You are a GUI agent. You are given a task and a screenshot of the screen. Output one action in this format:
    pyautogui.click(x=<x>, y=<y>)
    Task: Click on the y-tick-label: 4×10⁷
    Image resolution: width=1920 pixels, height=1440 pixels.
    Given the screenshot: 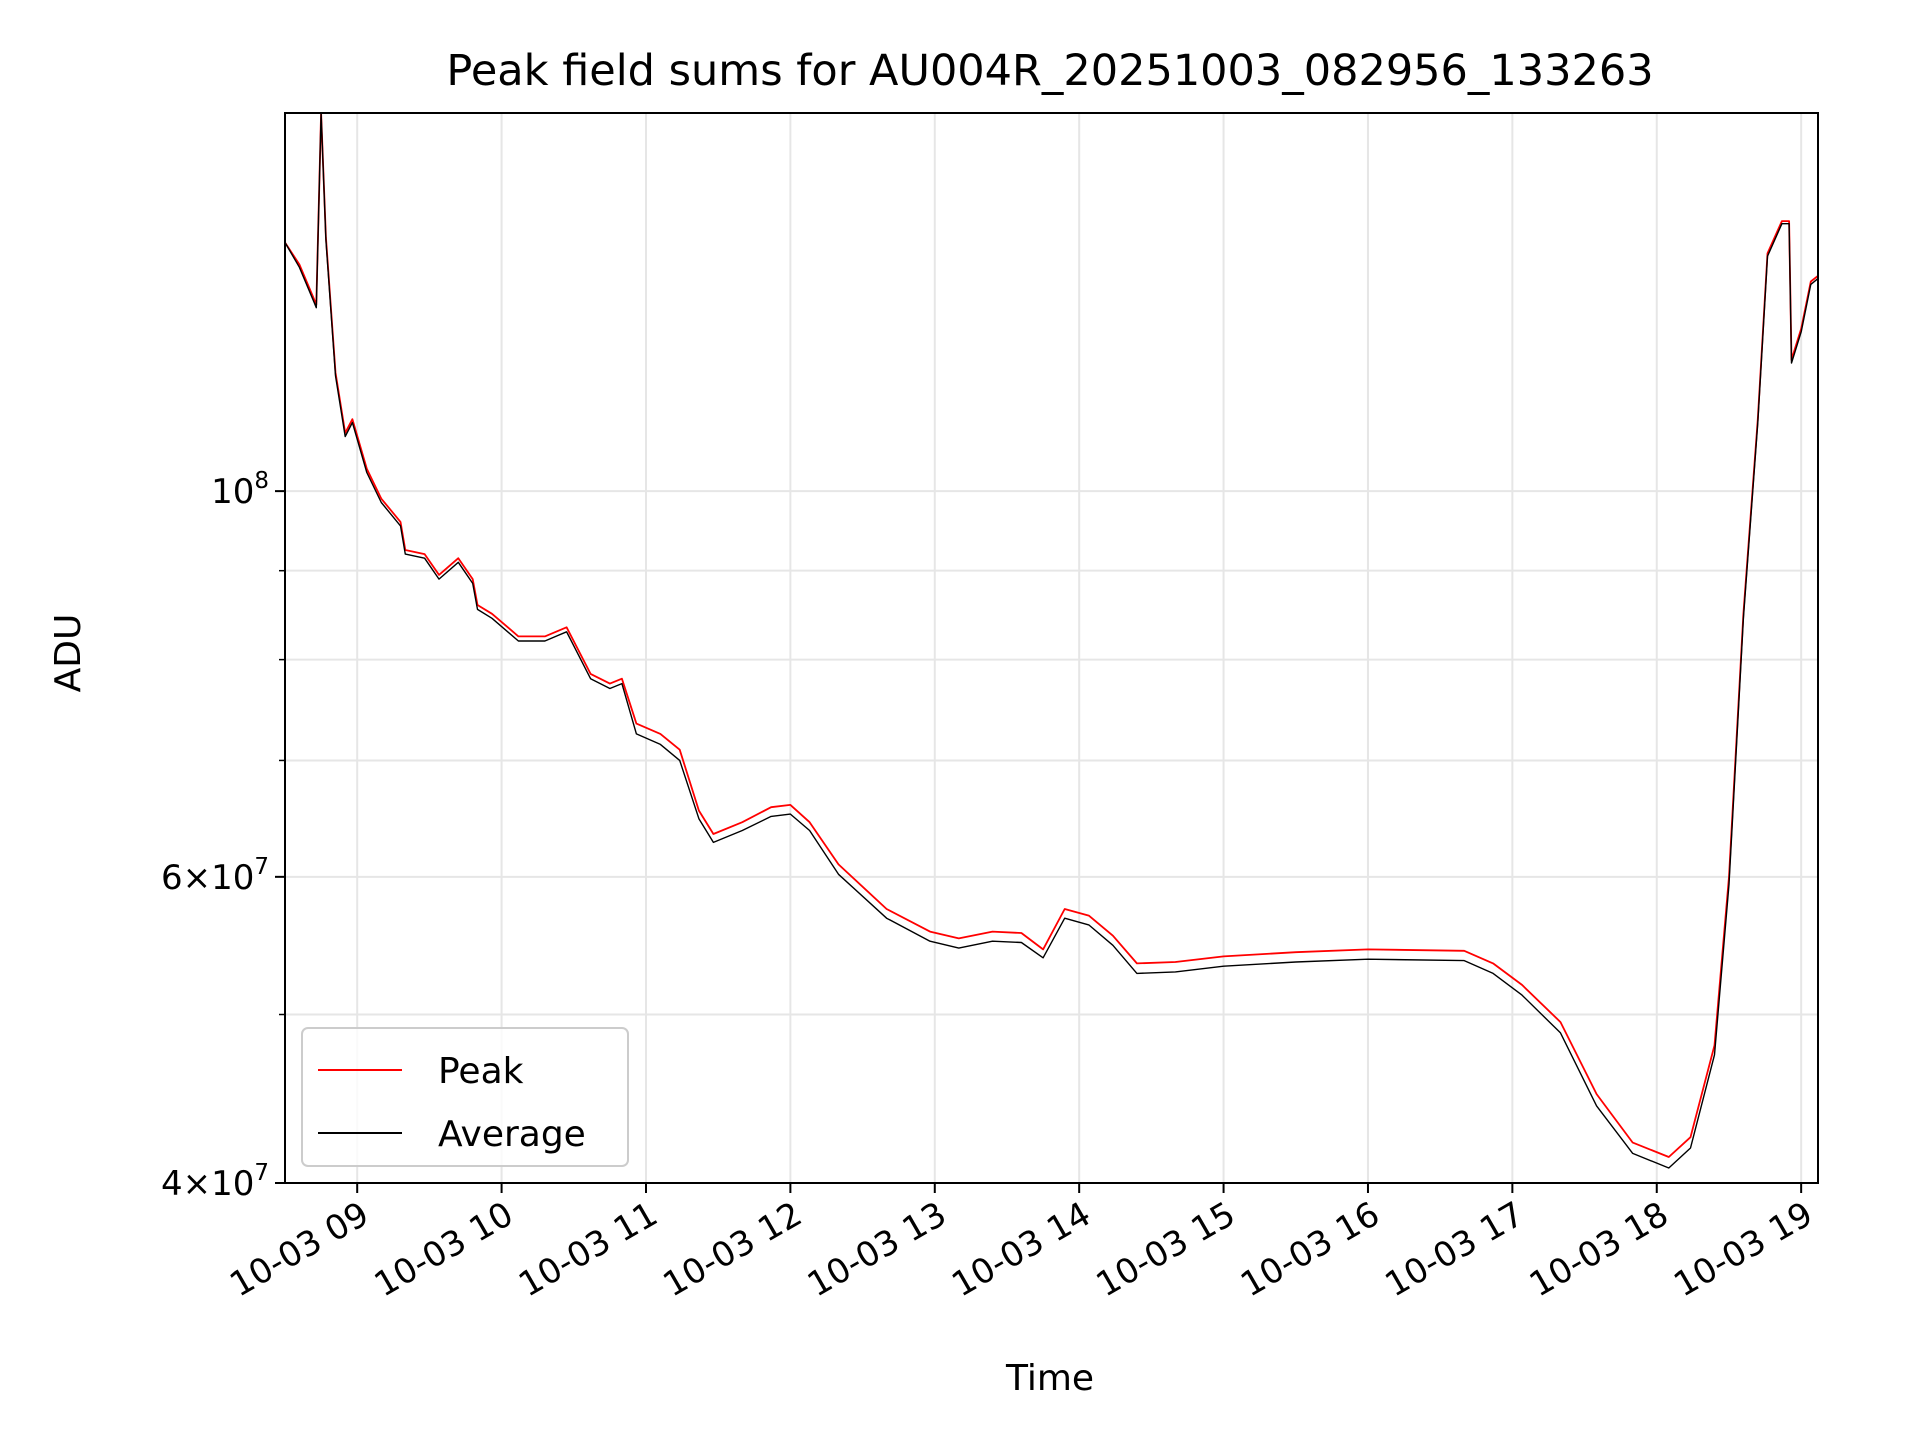 What is the action you would take?
    pyautogui.click(x=215, y=1182)
    